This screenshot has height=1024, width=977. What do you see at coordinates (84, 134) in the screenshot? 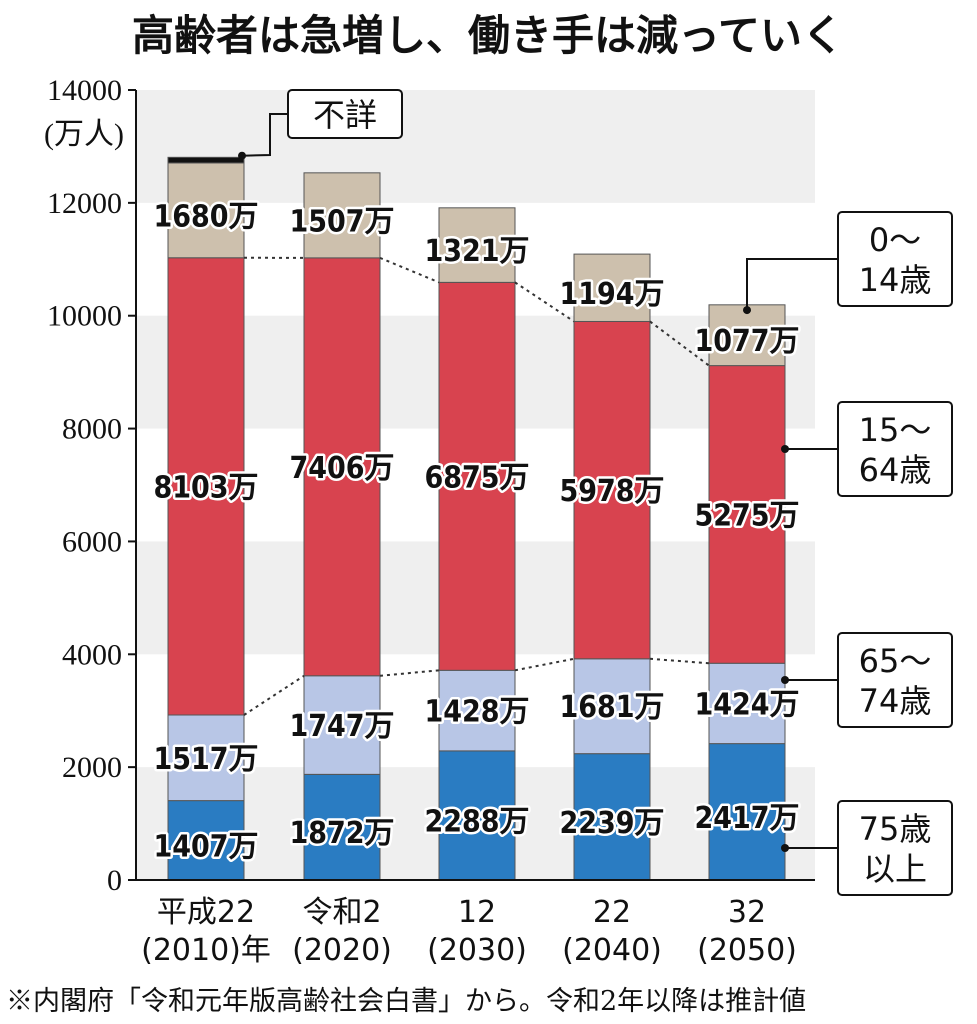
I see `y-axis-unit: (万人)` at bounding box center [84, 134].